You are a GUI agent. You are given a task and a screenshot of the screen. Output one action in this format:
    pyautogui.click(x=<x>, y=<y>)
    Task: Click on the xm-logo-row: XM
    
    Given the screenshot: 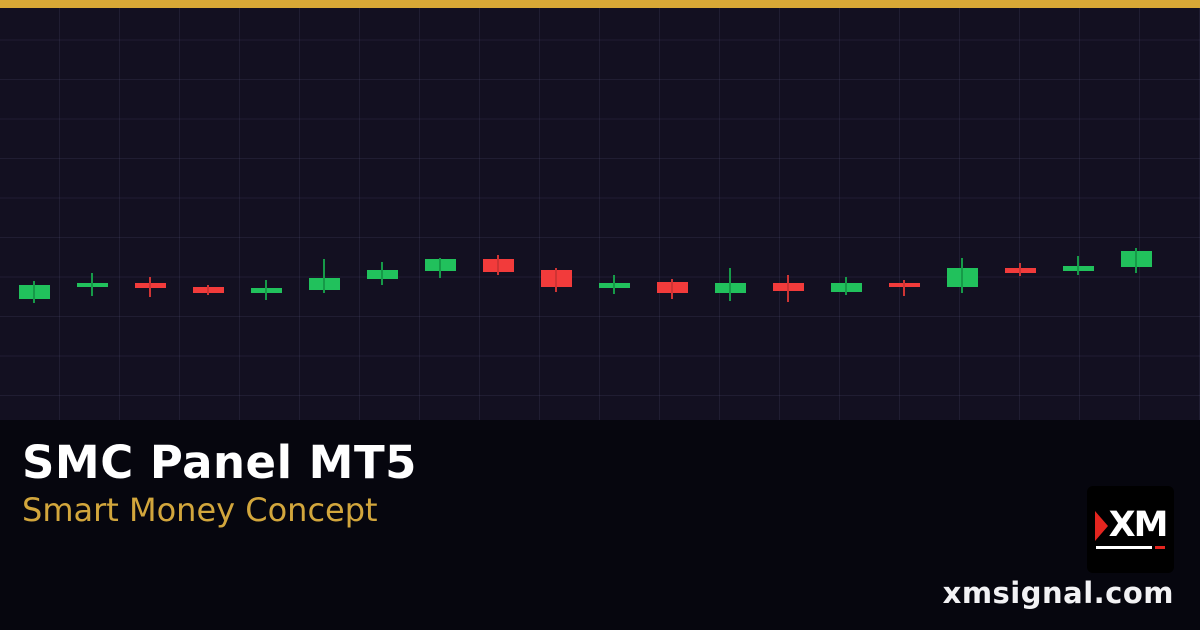 What is the action you would take?
    pyautogui.click(x=1130, y=525)
    